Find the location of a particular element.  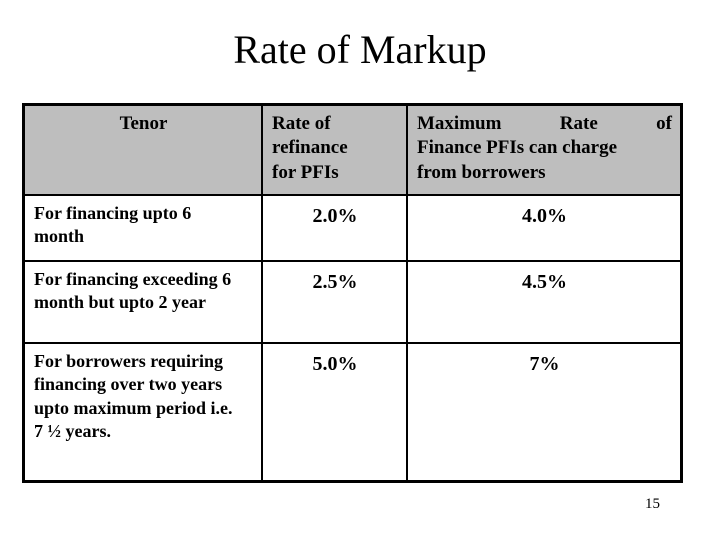

header-max-rate-line-1: Maximum Rate of is located at coordinates (544, 123).